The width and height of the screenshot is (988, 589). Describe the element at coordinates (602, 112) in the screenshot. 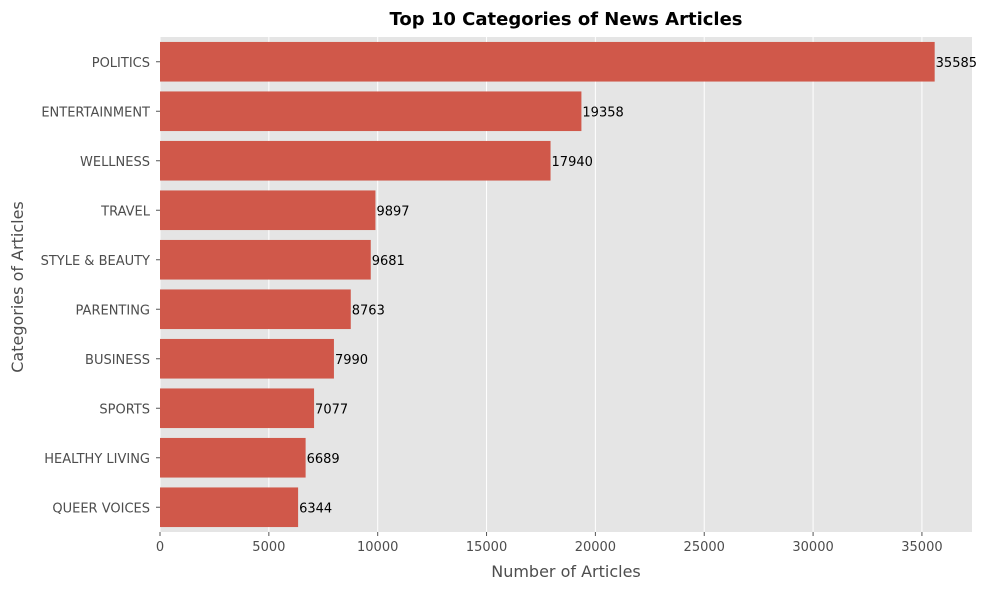

I see `data-label: 19358` at that location.